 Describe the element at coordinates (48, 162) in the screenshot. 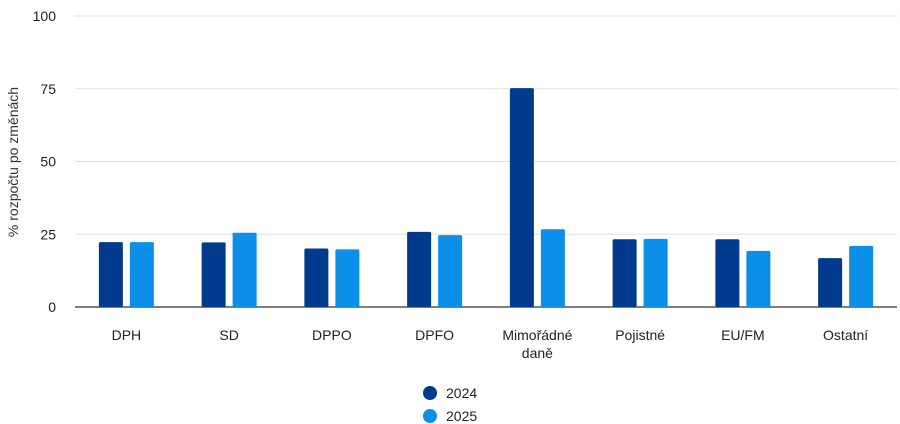

I see `y-tick-label: 50` at that location.